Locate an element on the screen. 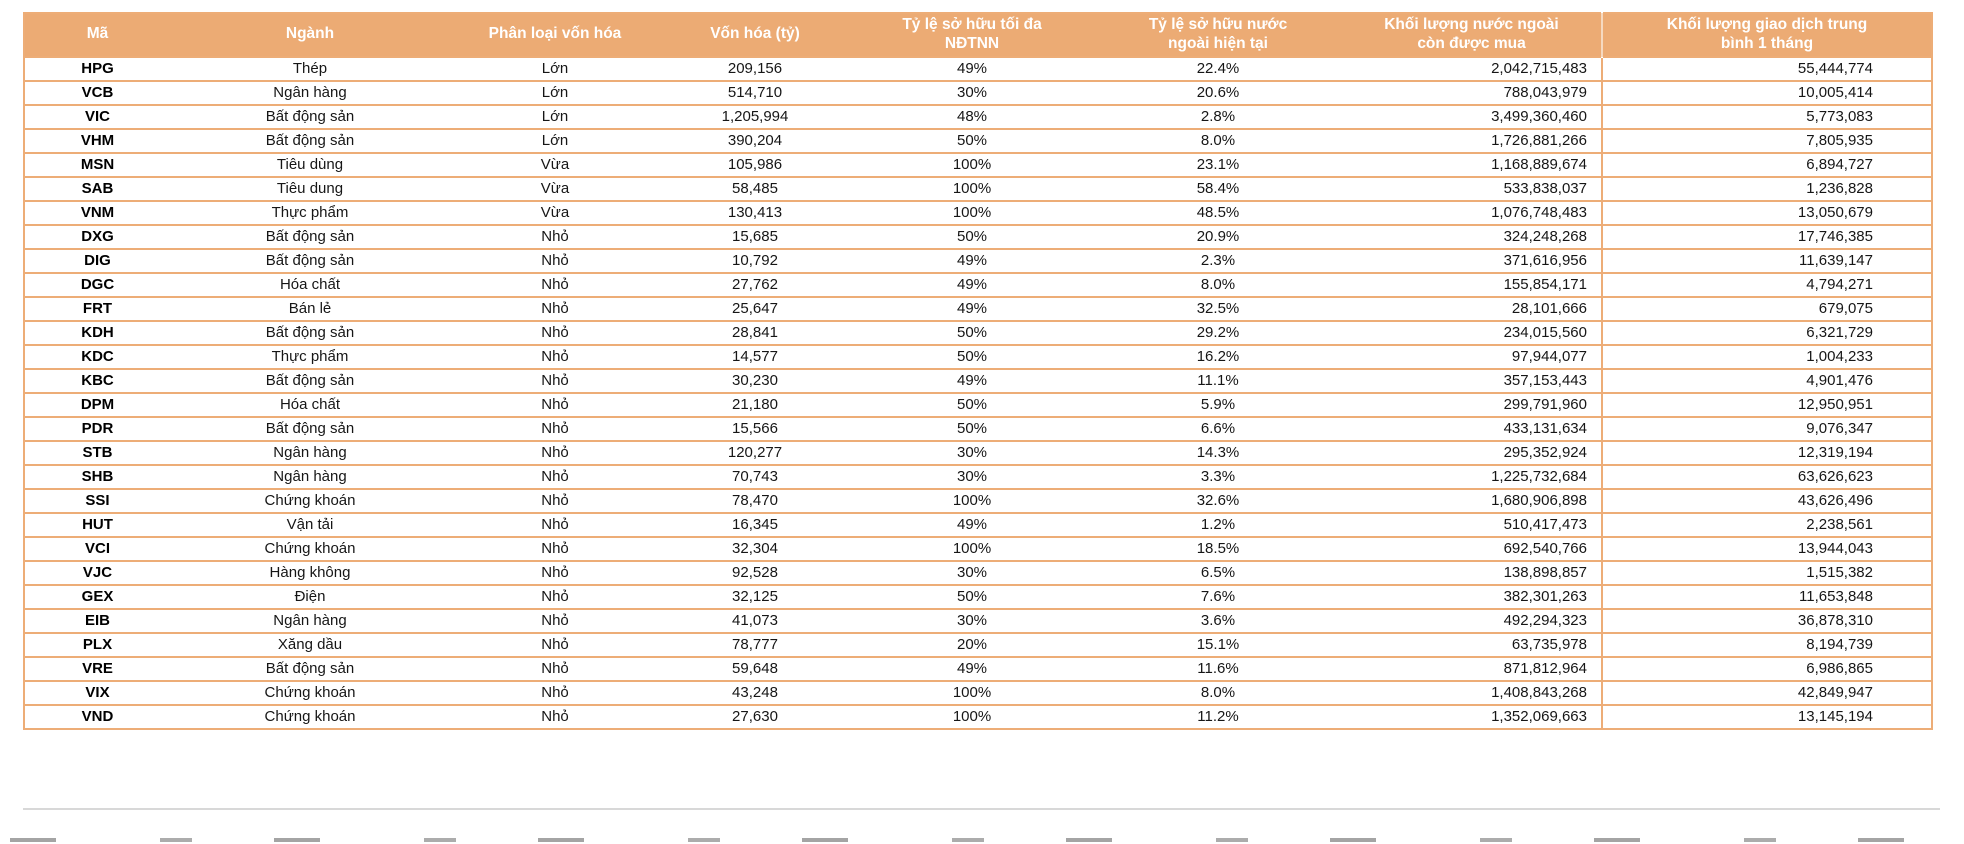 This screenshot has width=1964, height=844. cell-von-hoa: 28,841 is located at coordinates (755, 332).